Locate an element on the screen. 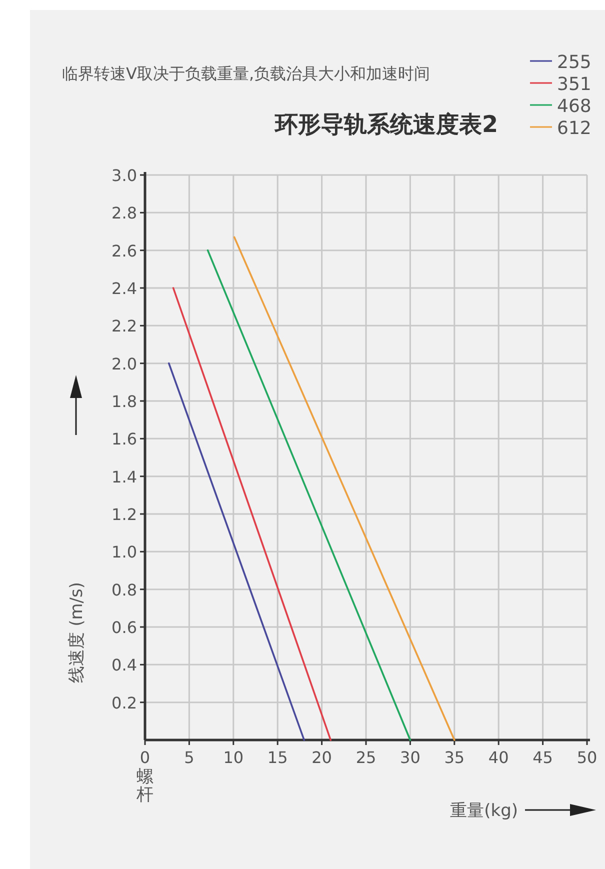 Image resolution: width=605 pixels, height=869 pixels. x-tick-label: 5 is located at coordinates (189, 757).